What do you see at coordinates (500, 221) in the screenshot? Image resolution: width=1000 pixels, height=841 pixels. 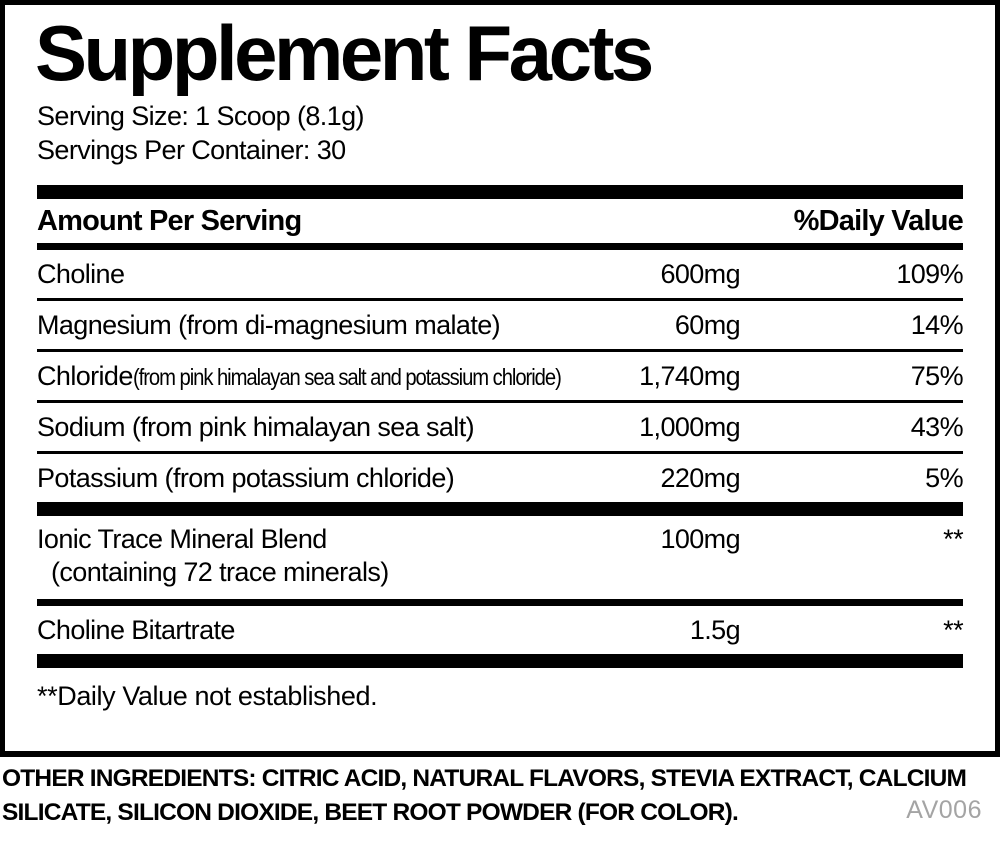 I see `table-header-row: Amount Per Serving %Daily Value` at bounding box center [500, 221].